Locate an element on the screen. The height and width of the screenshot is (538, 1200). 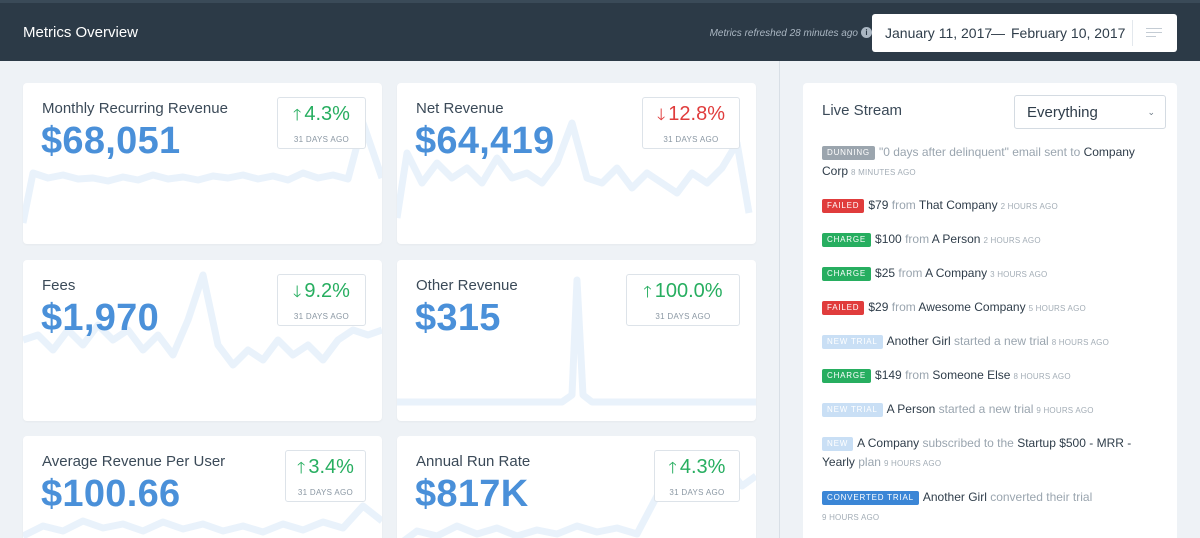
stream-event: CHARGE $100 from A Person 2 HOURS AGO is located at coordinates (992, 240).